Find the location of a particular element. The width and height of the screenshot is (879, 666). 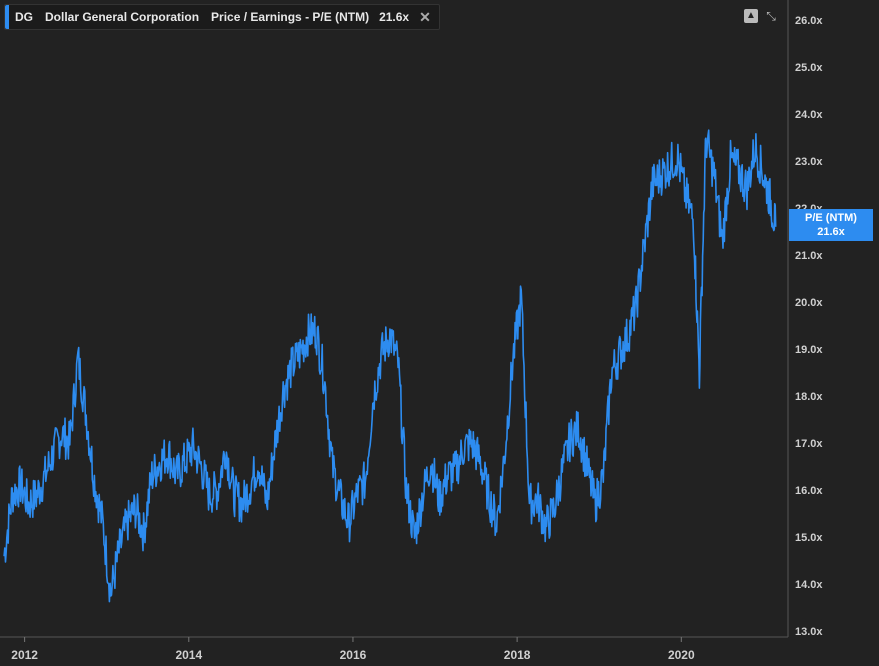

y-tick-label: 15.0x is located at coordinates (809, 538).